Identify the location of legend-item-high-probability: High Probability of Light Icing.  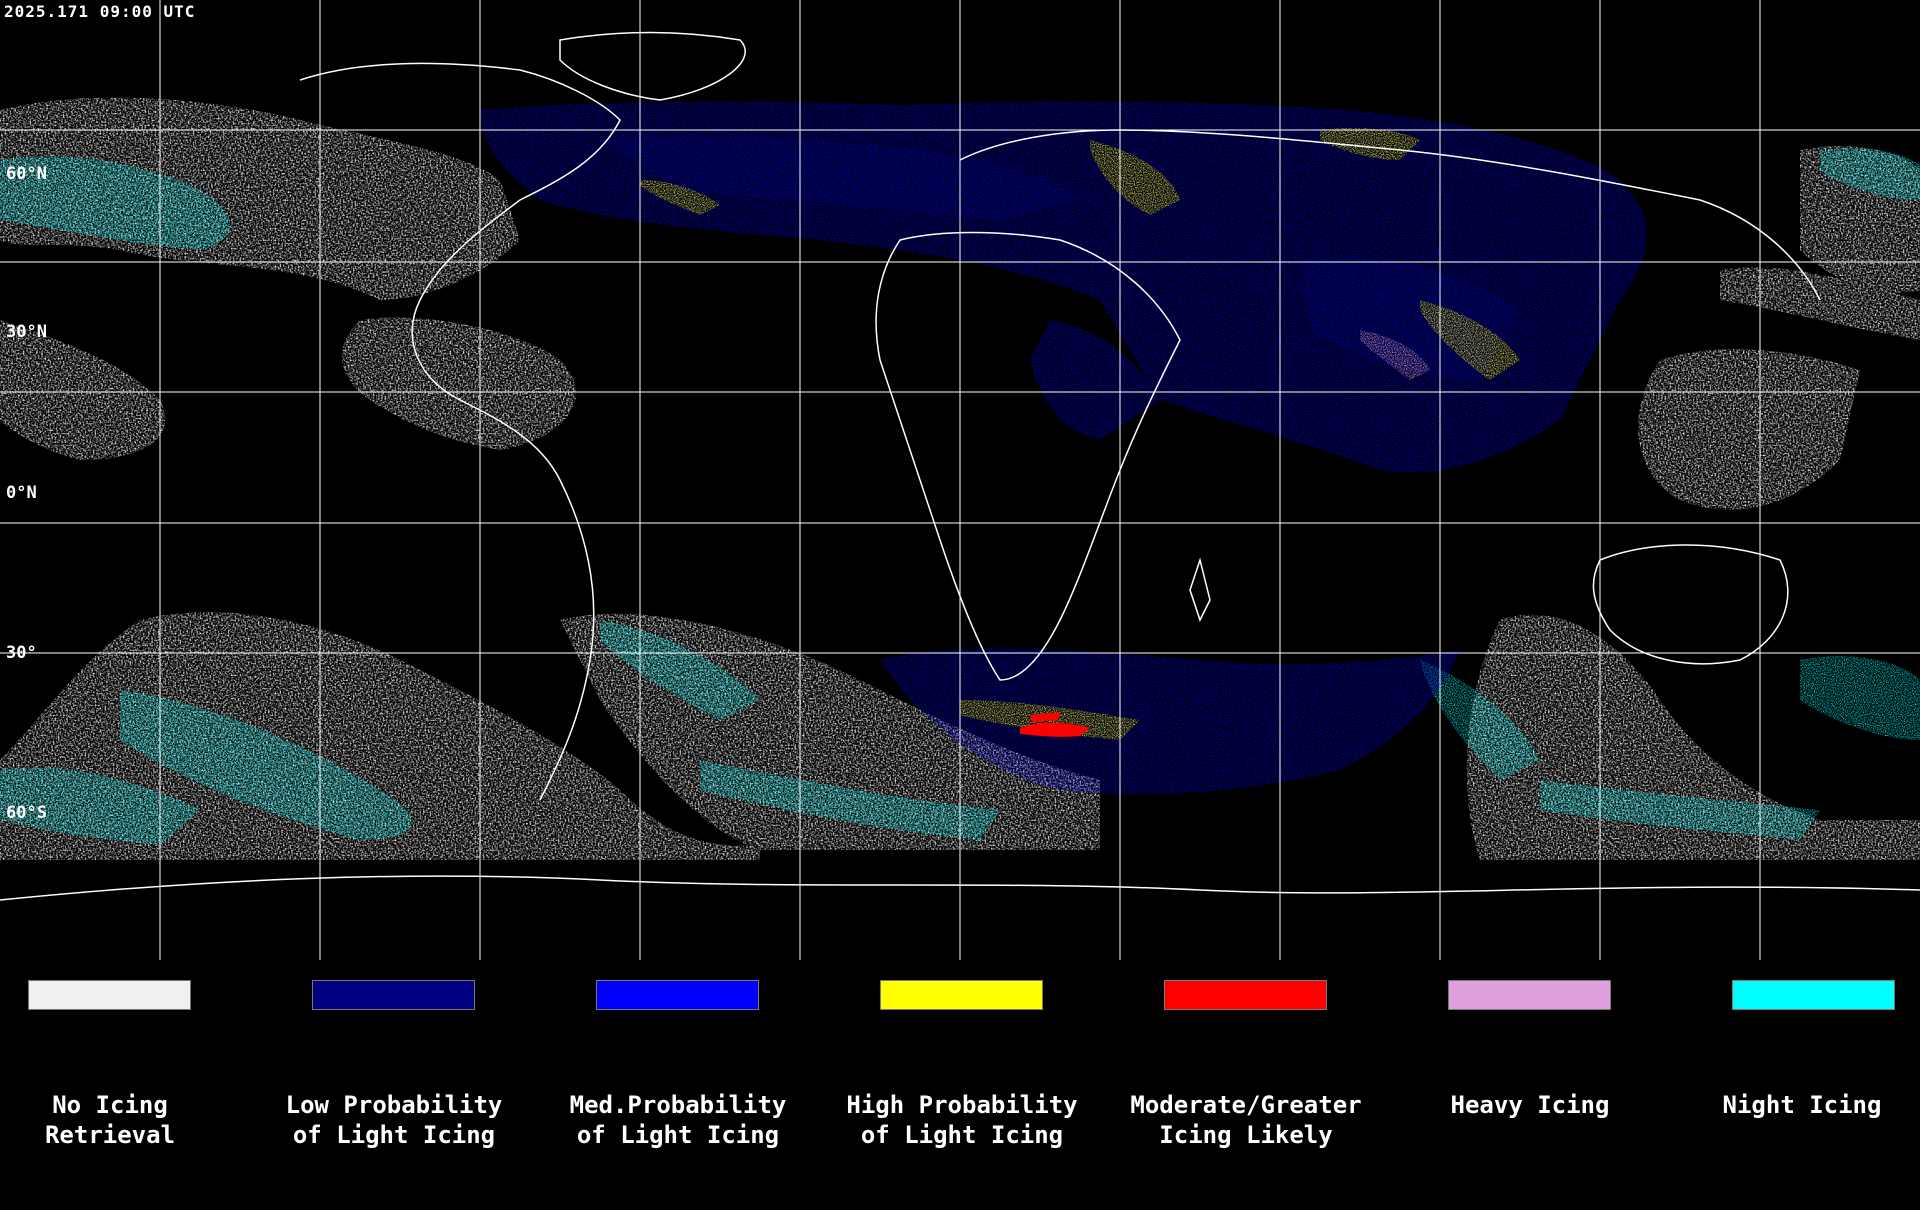
(962, 1063).